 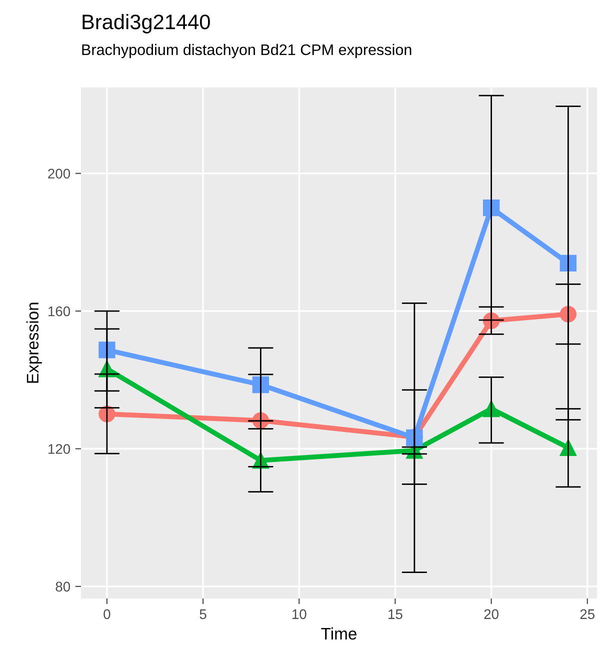 What do you see at coordinates (59, 449) in the screenshot?
I see `y-tick-label: 120` at bounding box center [59, 449].